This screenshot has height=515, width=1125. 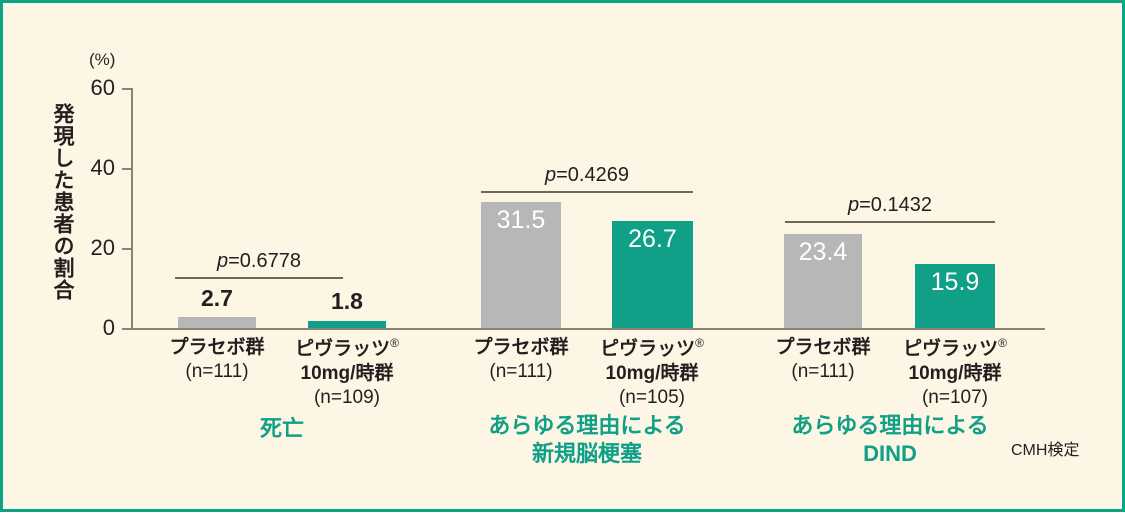 What do you see at coordinates (890, 453) in the screenshot?
I see `group-caption-line-2: DIND` at bounding box center [890, 453].